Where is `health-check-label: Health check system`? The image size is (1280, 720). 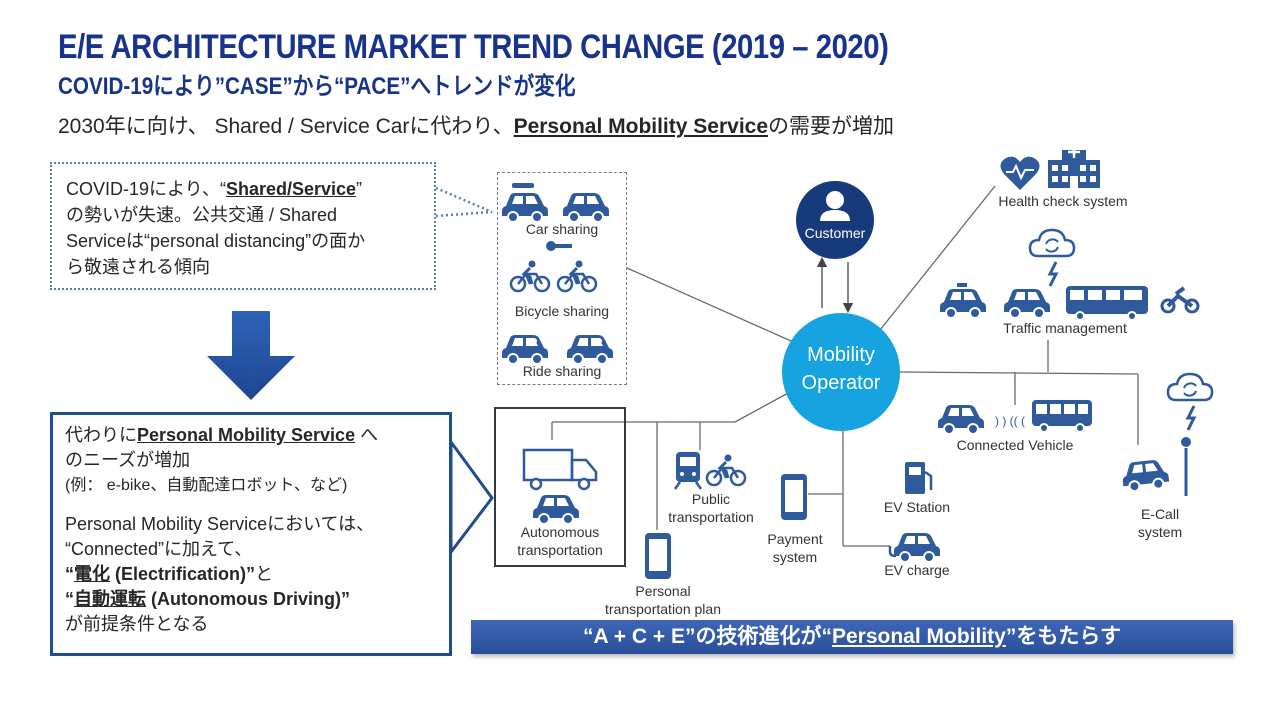 health-check-label: Health check system is located at coordinates (1063, 201).